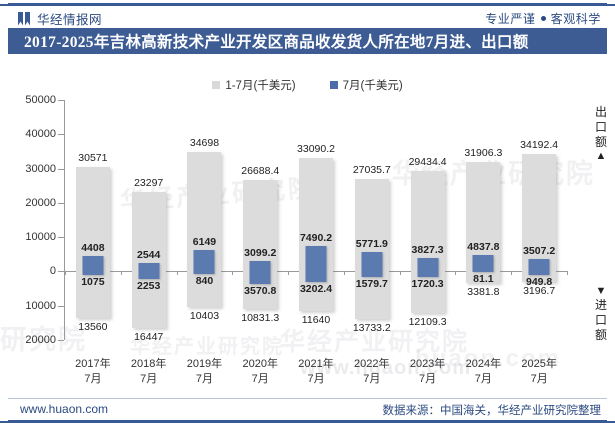  What do you see at coordinates (307, 85) in the screenshot?
I see `chart-legend: 1-7月(千美元) 7月(千美元)` at bounding box center [307, 85].